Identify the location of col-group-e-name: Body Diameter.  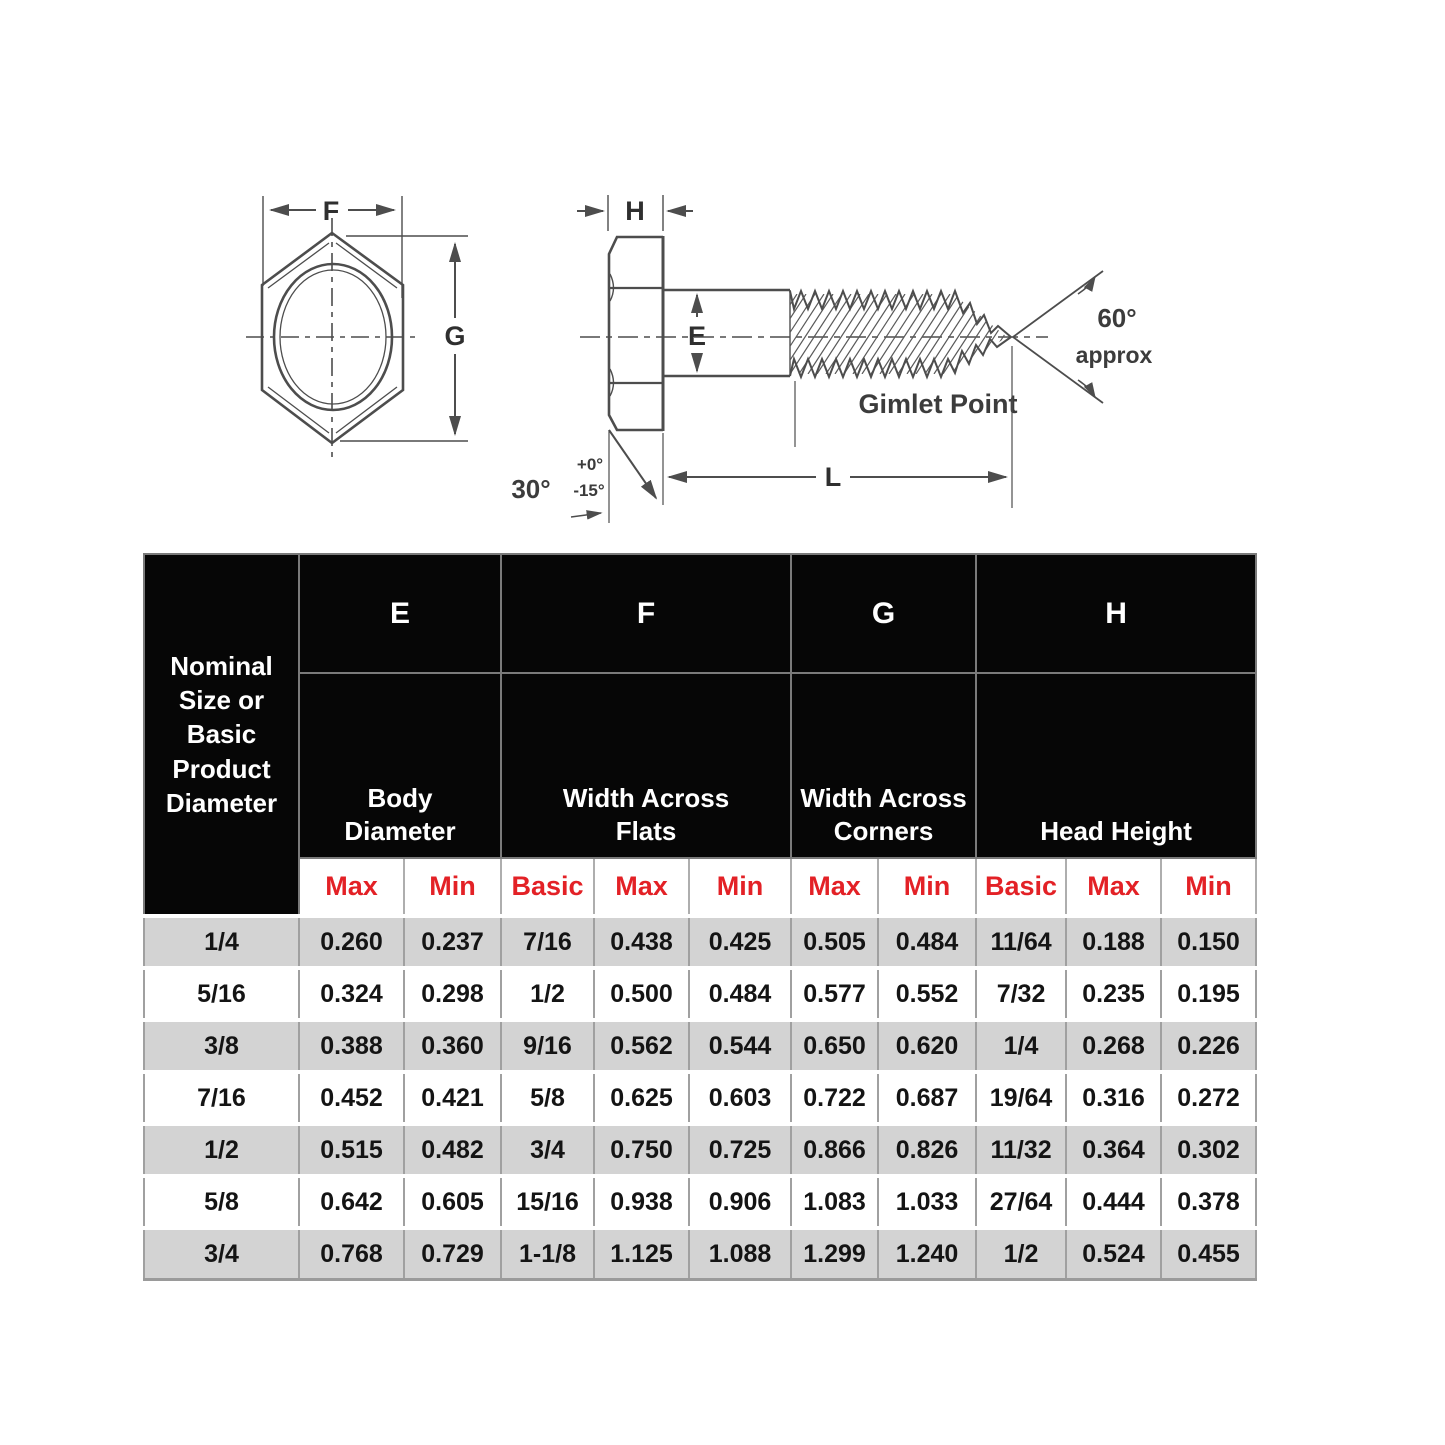
(400, 765).